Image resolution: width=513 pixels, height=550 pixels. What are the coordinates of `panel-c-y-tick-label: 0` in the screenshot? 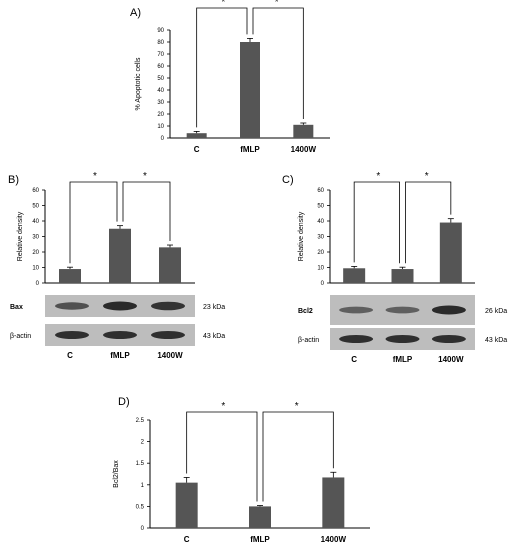 It's located at (323, 284).